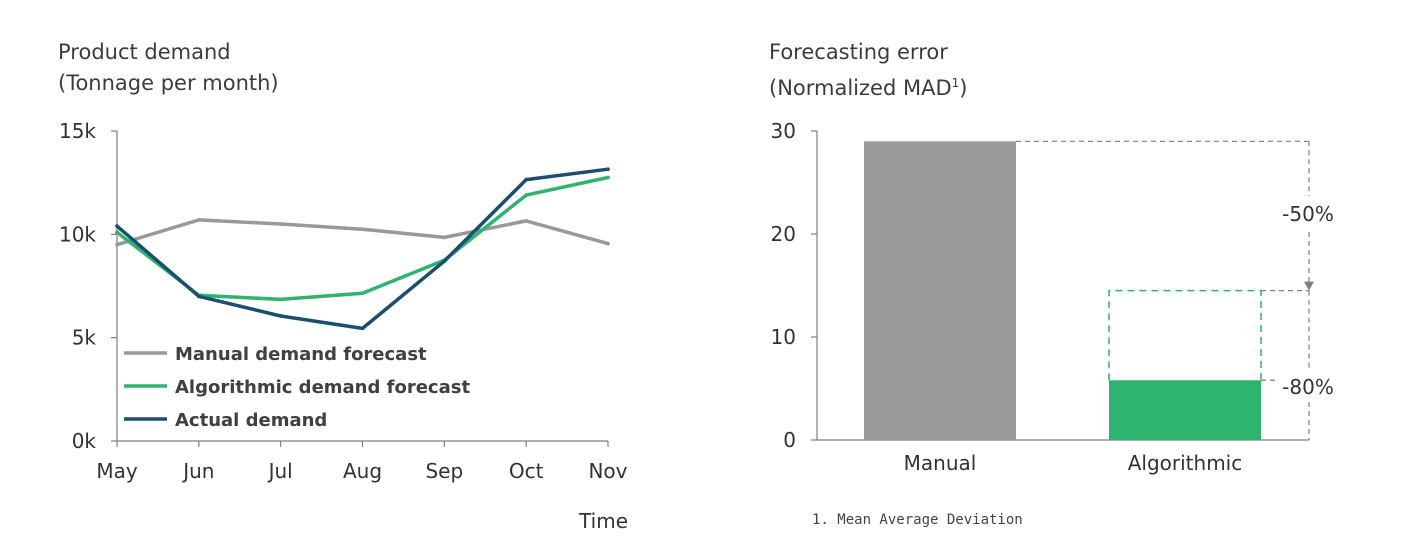  I want to click on y-tick-label: 0k, so click(84, 441).